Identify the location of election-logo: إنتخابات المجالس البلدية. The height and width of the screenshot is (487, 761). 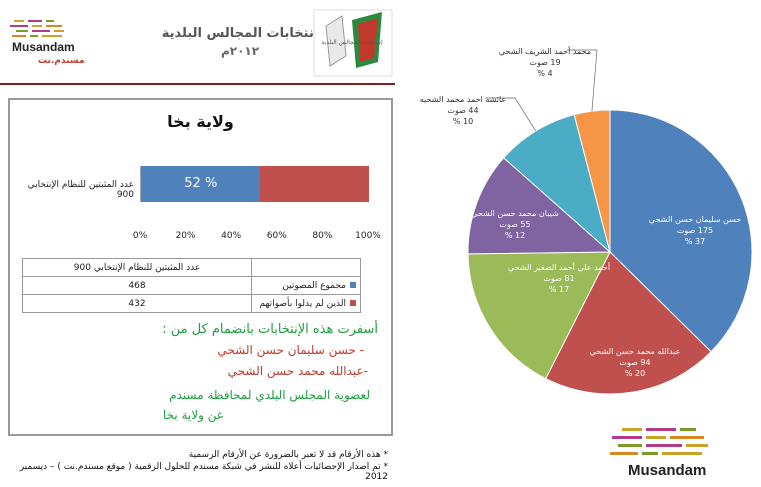
(353, 42).